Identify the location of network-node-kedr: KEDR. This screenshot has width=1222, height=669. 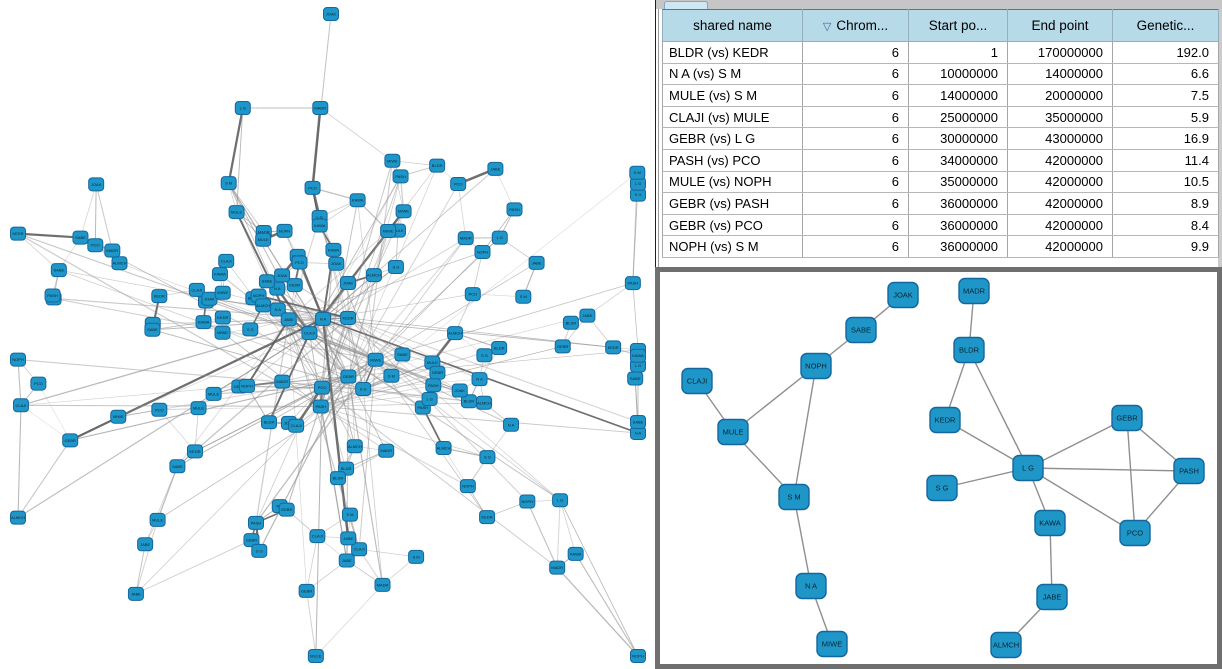
(945, 420).